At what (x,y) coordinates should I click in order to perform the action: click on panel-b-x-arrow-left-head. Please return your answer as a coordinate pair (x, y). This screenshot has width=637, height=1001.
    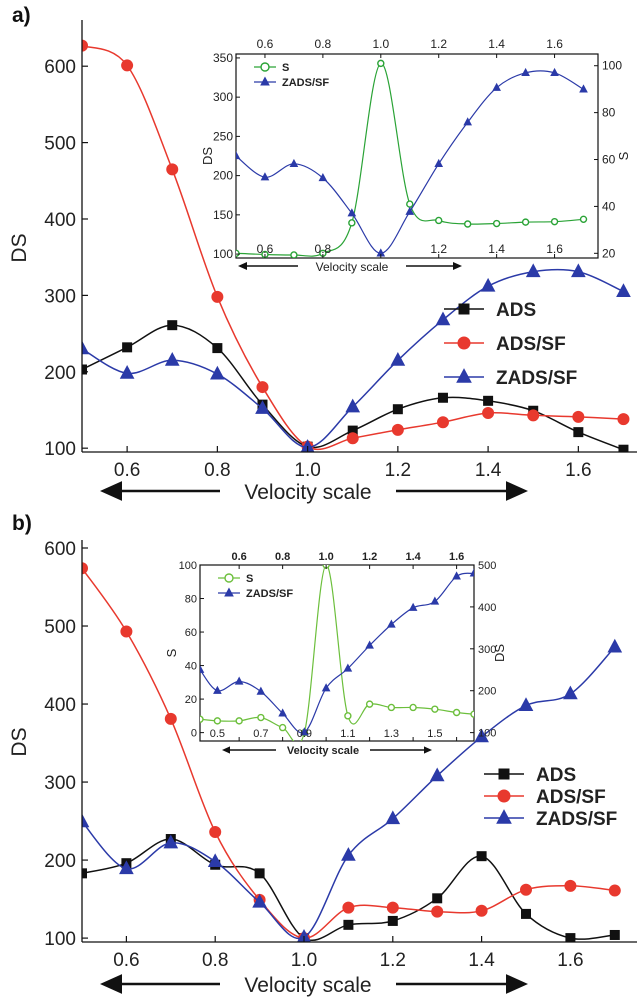
    Looking at the image, I should click on (111, 984).